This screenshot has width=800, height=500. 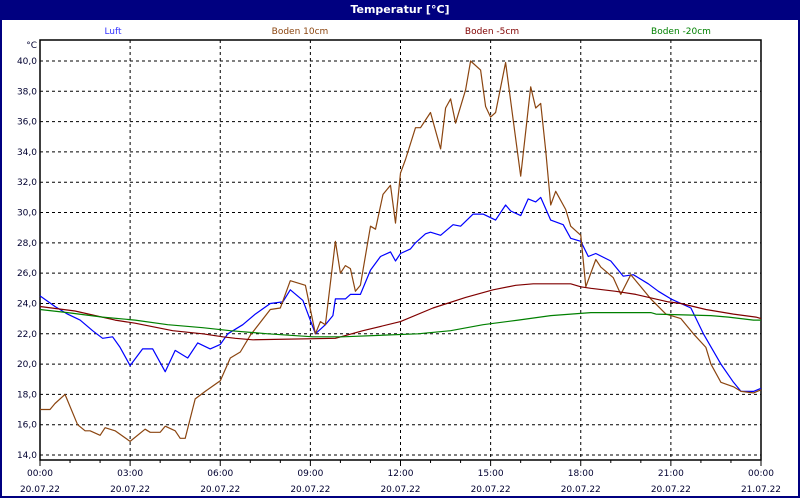 I want to click on y-tick-label: 40,0, so click(x=27, y=62).